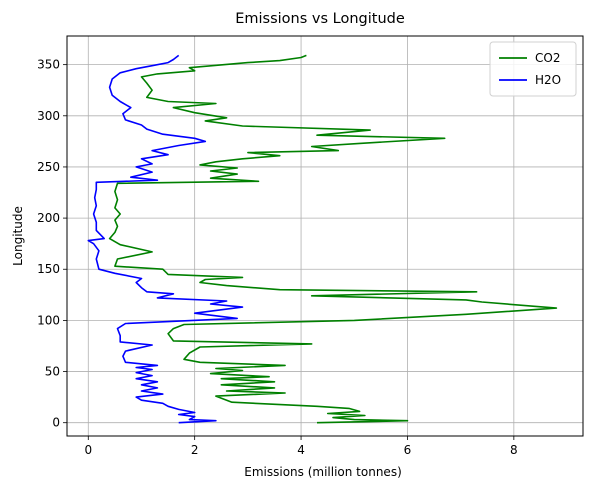 Image resolution: width=590 pixels, height=490 pixels. Describe the element at coordinates (323, 472) in the screenshot. I see `x-axis-title: Emissions (million tonnes)` at that location.